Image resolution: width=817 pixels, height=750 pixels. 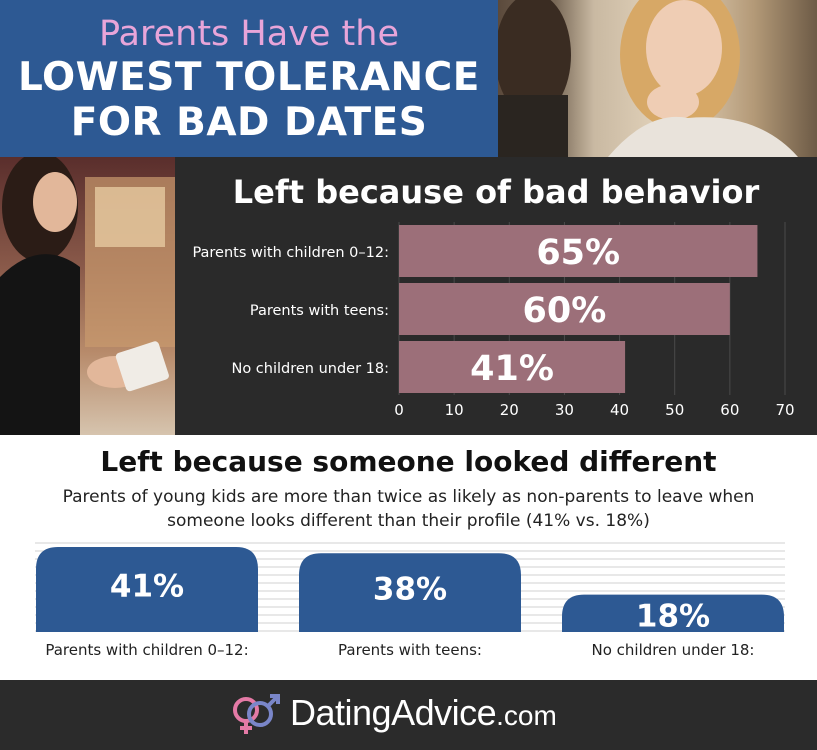 I want to click on footer: DatingAdvice.com, so click(x=408, y=715).